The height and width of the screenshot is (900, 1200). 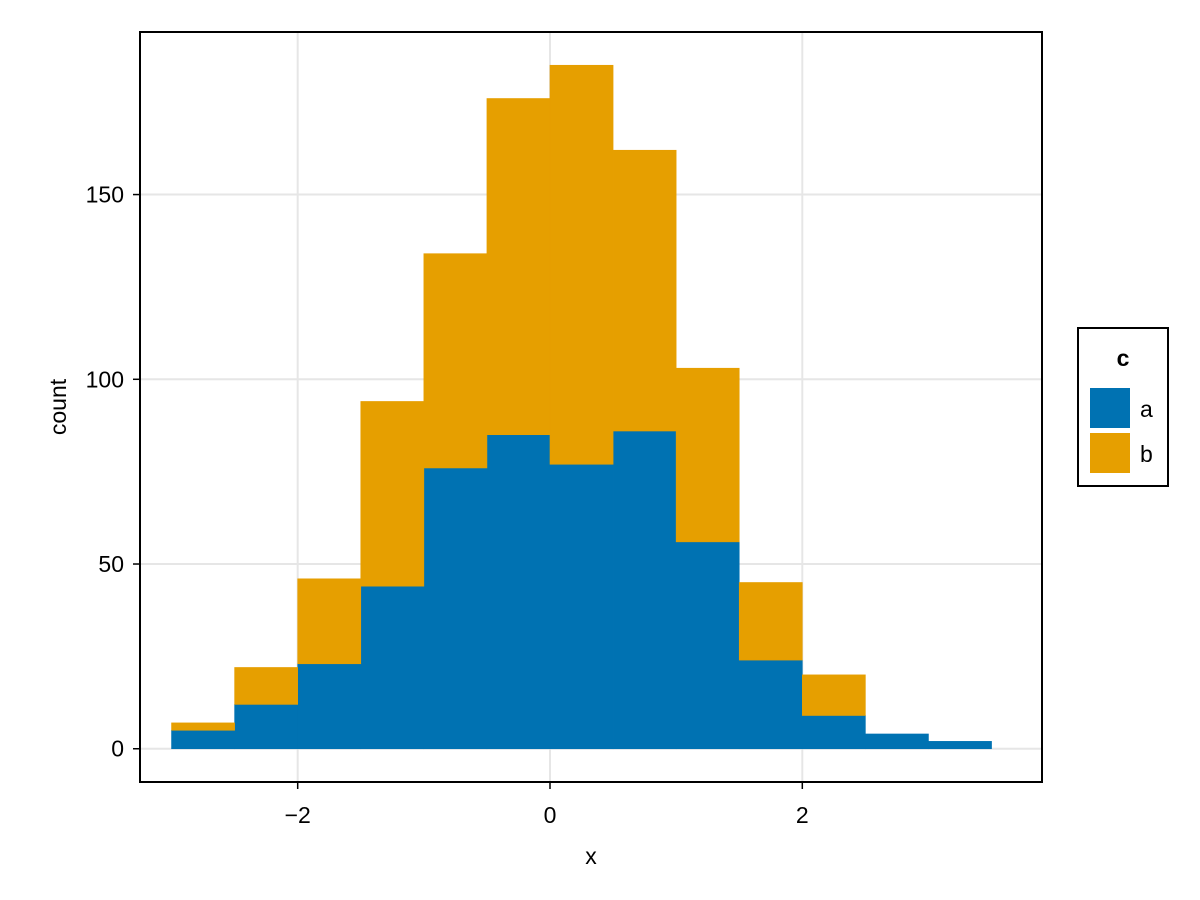 I want to click on y-axis-label: count, so click(x=58, y=406).